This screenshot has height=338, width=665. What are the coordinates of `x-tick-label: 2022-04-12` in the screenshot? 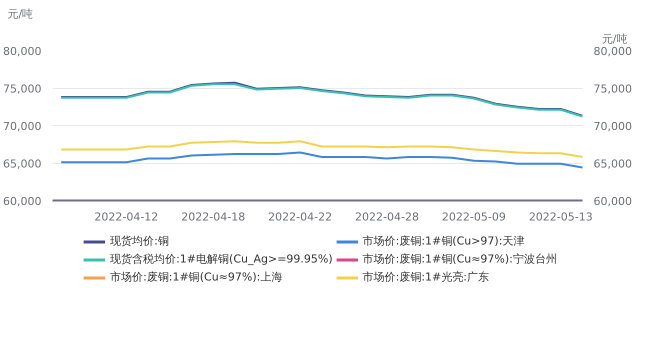 It's located at (126, 217).